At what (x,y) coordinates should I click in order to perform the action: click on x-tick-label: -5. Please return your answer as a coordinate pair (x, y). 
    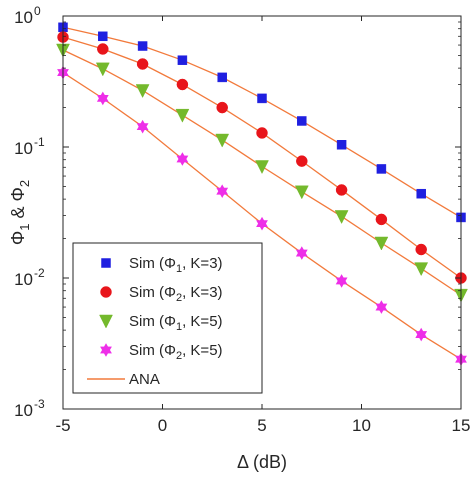
    Looking at the image, I should click on (62, 425).